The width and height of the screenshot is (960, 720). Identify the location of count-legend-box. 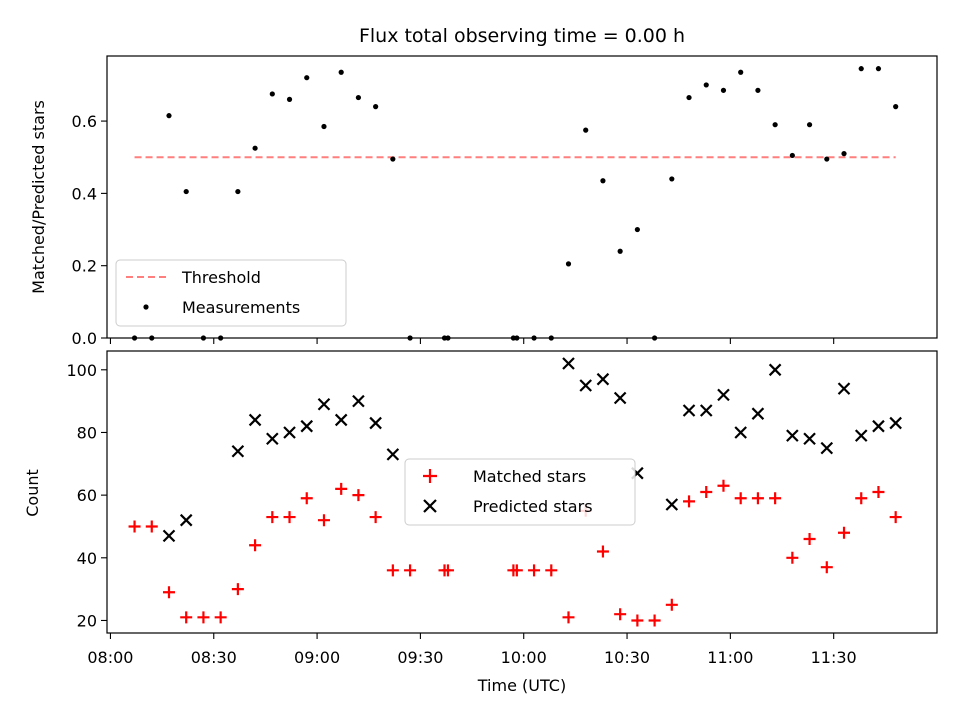
(520, 492).